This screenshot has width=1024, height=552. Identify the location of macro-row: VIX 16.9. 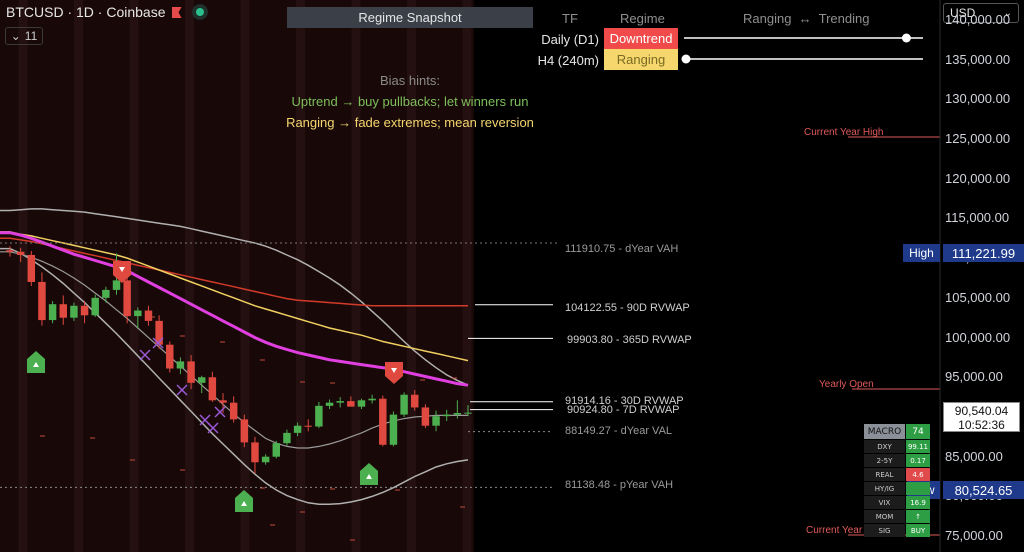
(897, 502).